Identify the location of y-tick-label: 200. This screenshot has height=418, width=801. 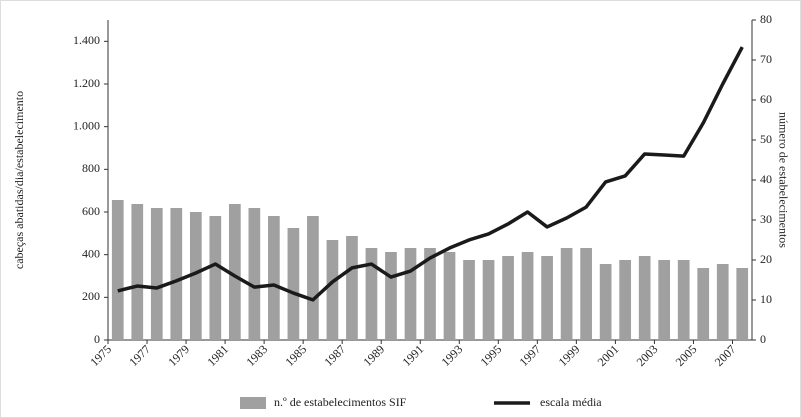
(91, 296).